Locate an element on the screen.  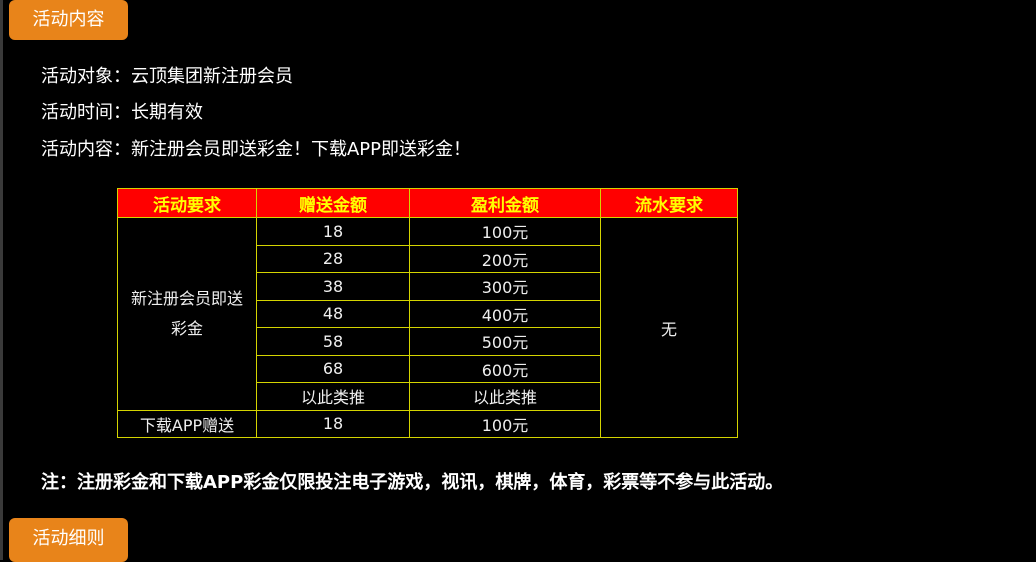
table-row: 58 500元 is located at coordinates (428, 341).